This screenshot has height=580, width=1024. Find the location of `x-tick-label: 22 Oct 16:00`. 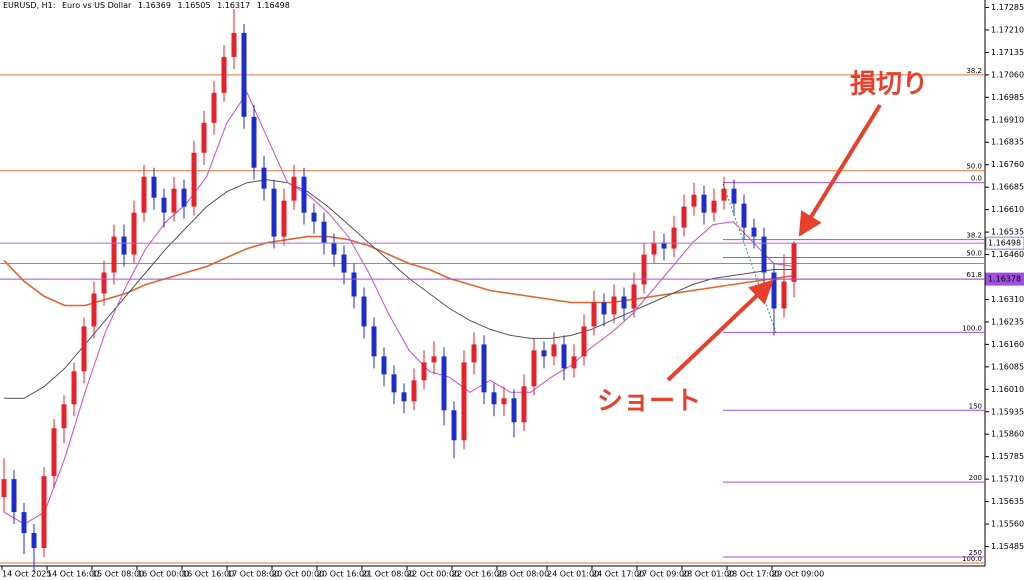

x-tick-label: 22 Oct 16:00 is located at coordinates (478, 574).